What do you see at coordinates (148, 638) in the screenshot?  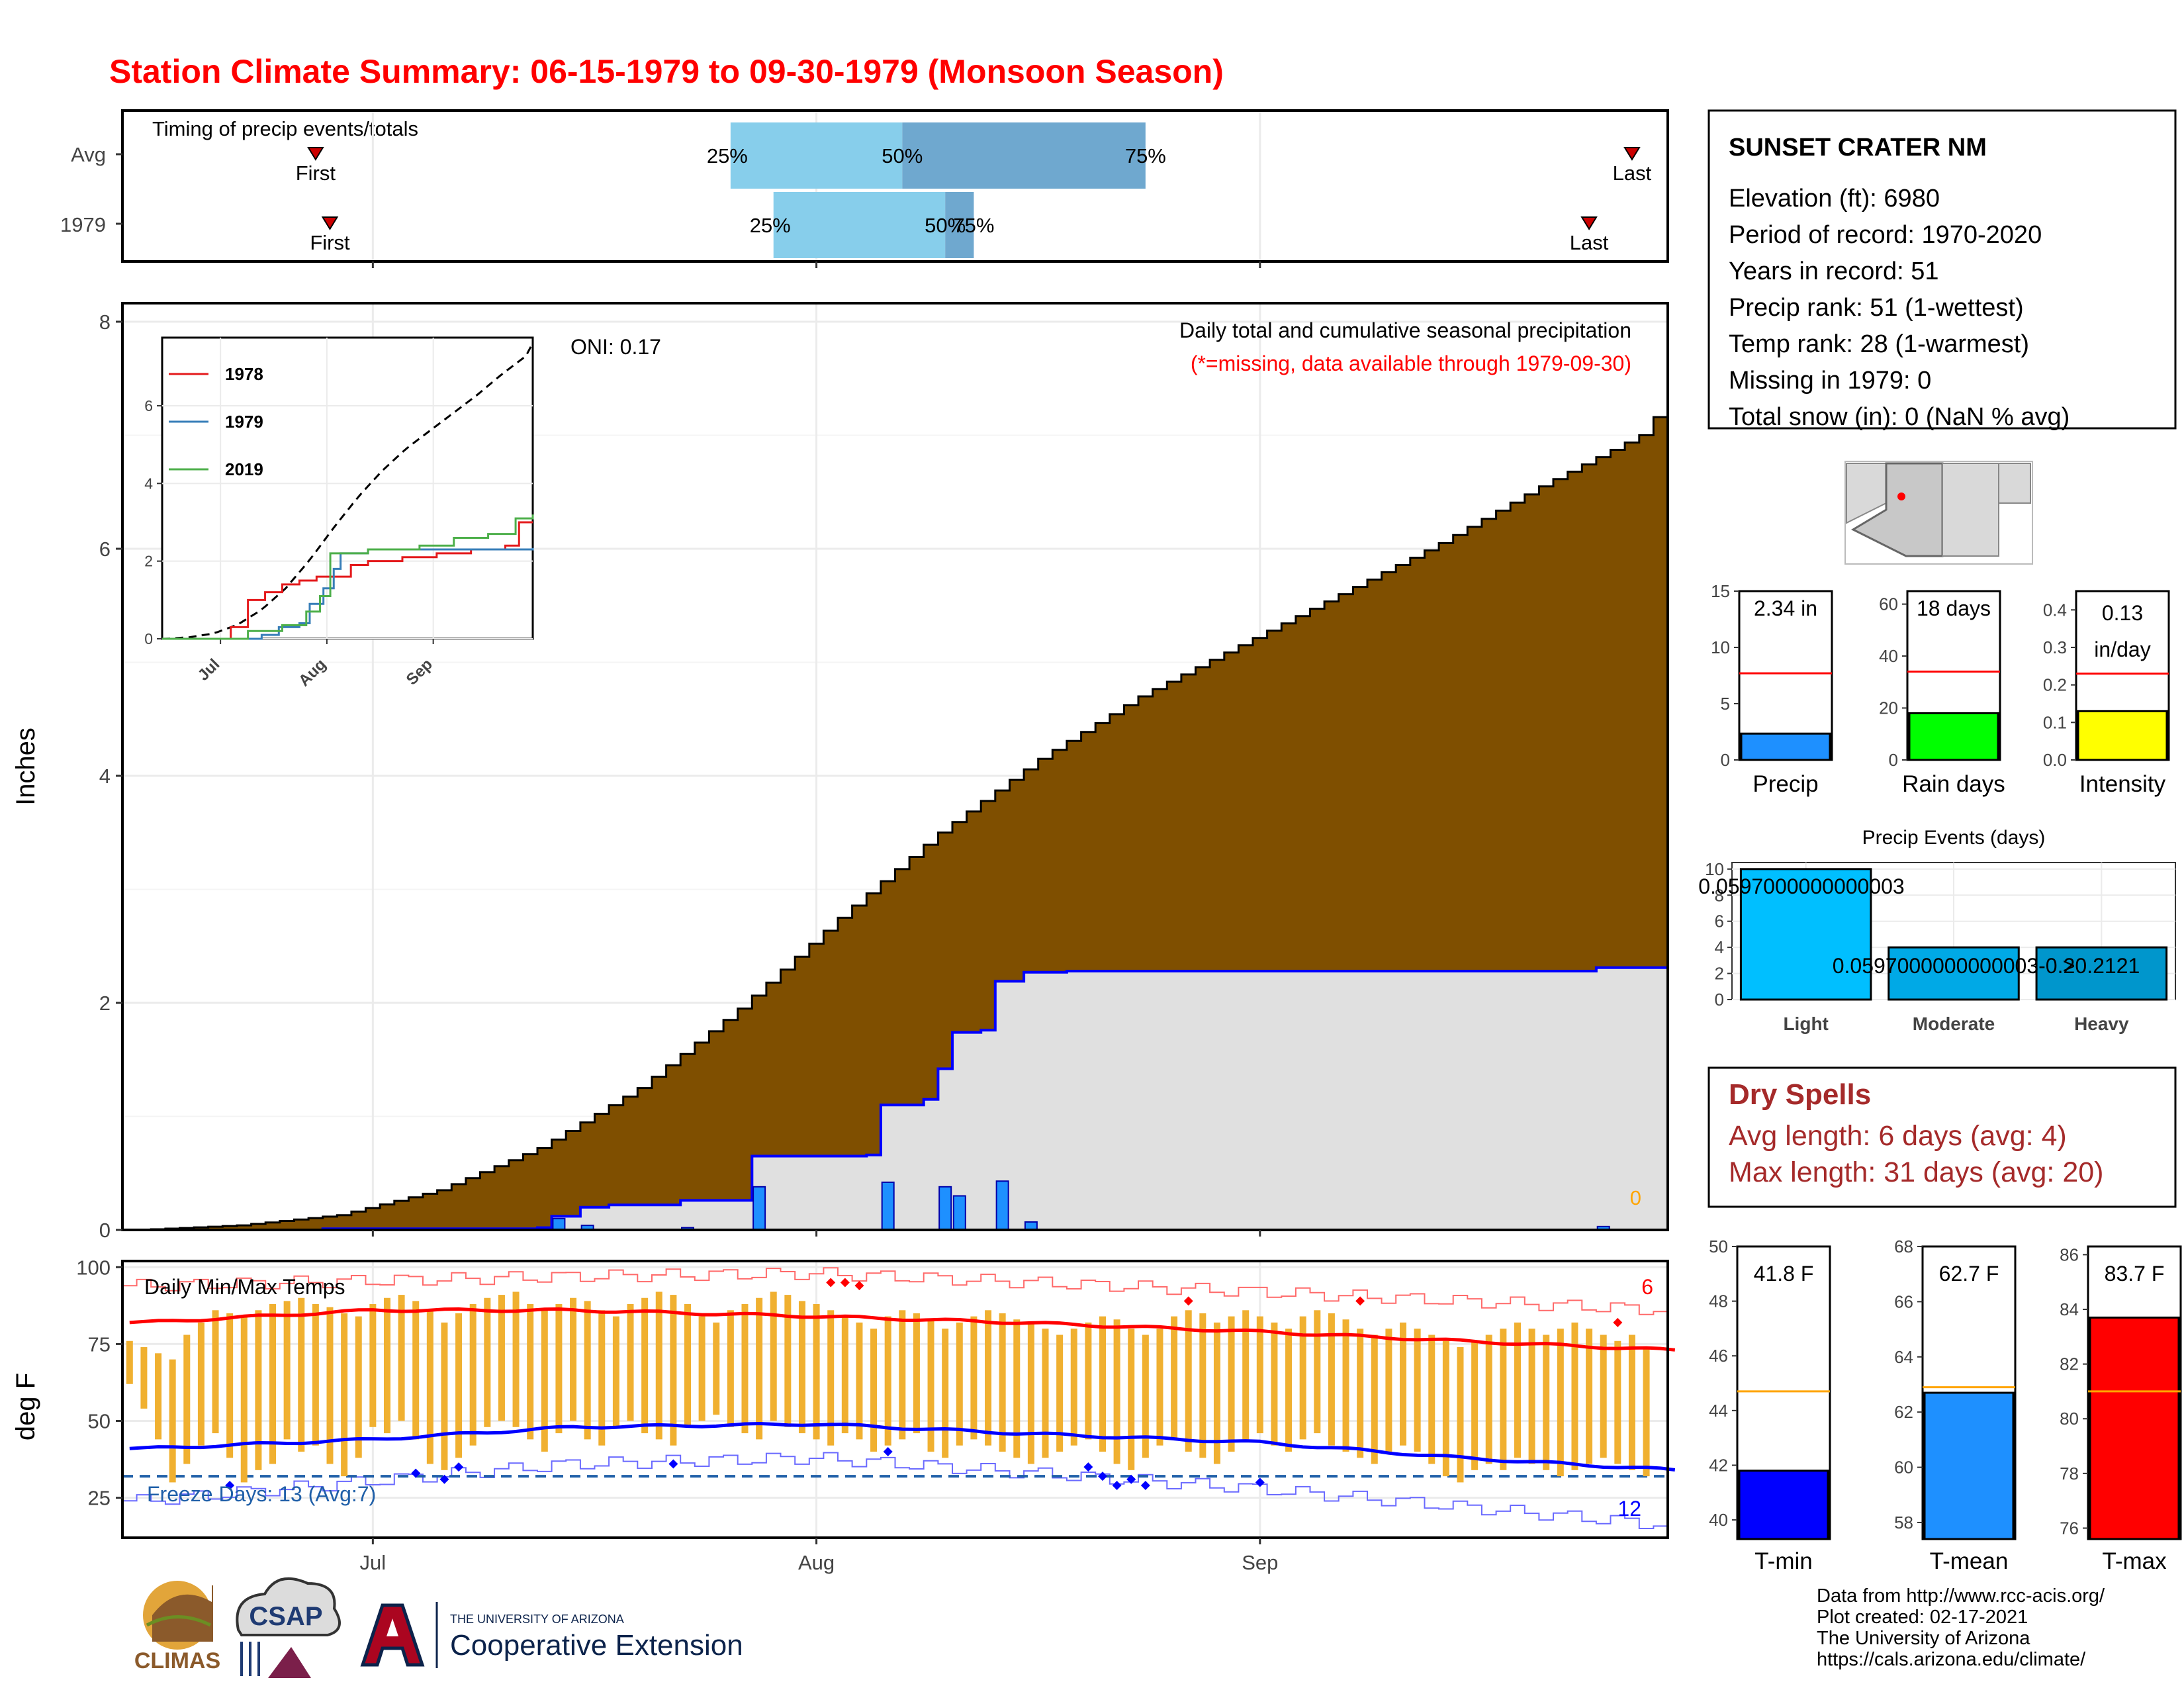 I see `inset-y-tick-label-0: 0` at bounding box center [148, 638].